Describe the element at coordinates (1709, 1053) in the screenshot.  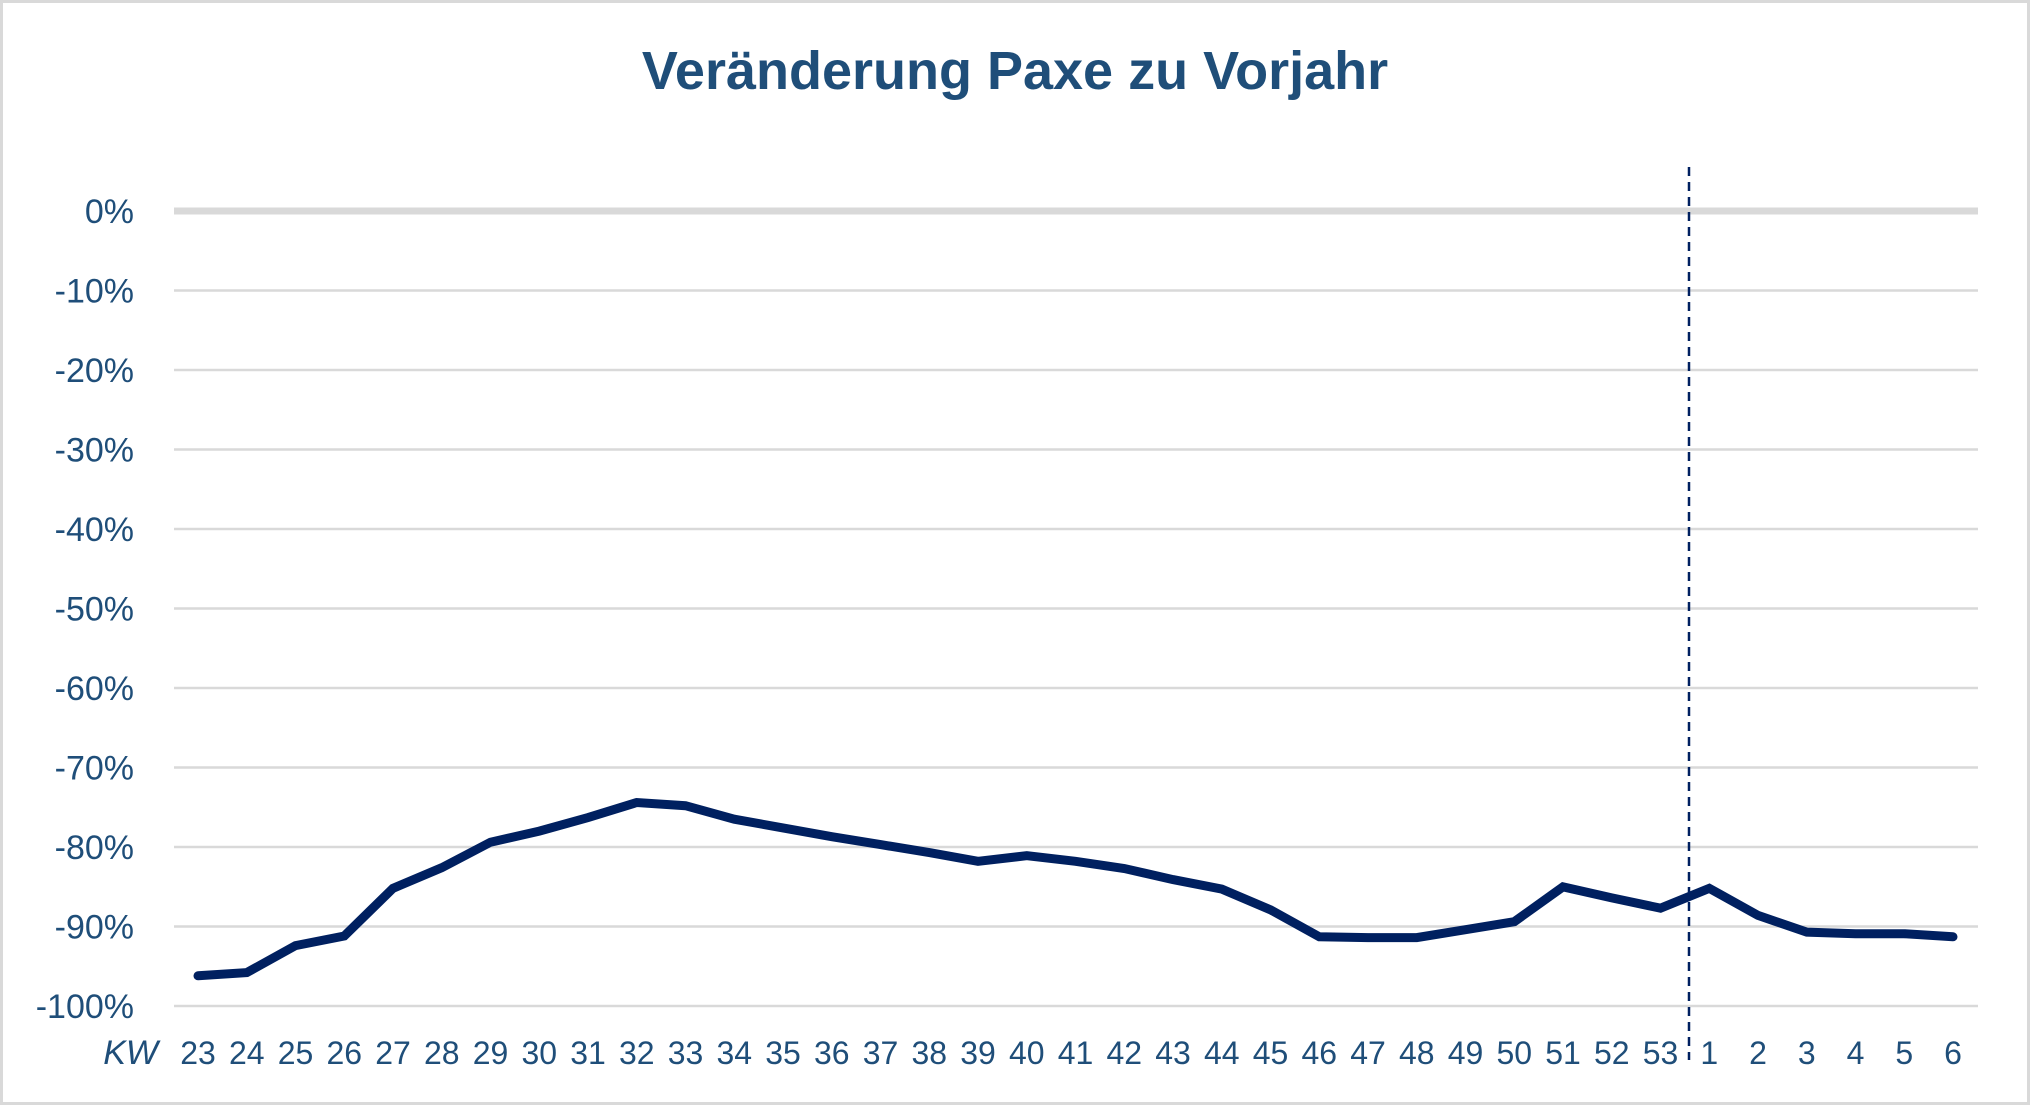
I see `x-tick-label: 1` at that location.